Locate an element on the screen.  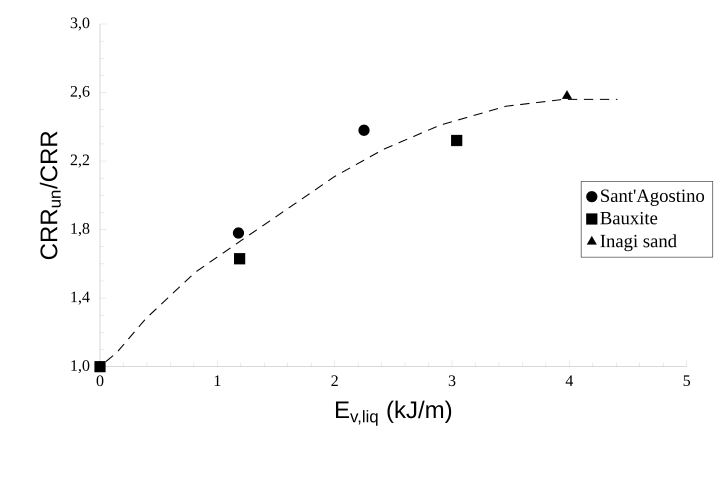
x-tick-label: 4 is located at coordinates (570, 380).